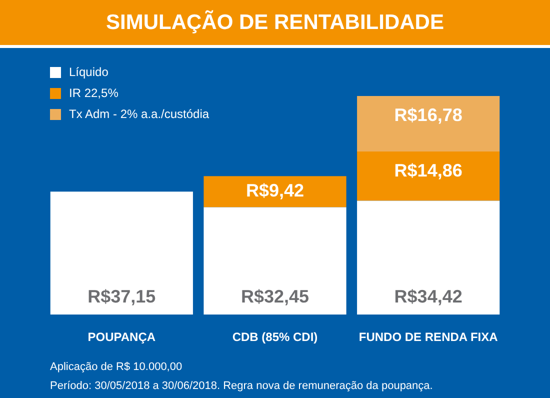 This screenshot has height=398, width=550. Describe the element at coordinates (122, 296) in the screenshot. I see `data-label: R$37,15` at that location.